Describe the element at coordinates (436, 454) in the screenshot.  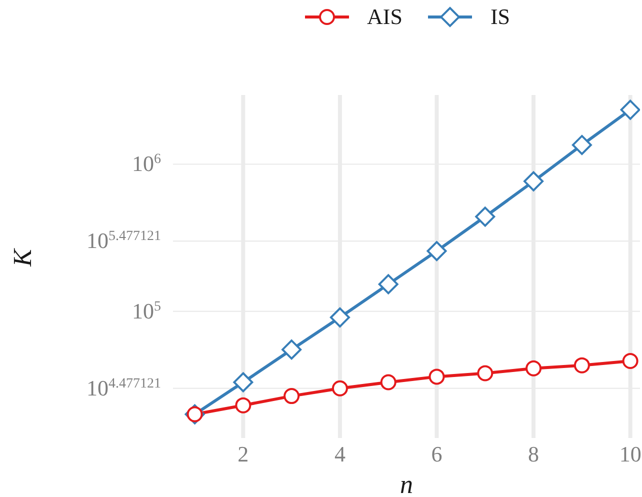
I see `x-tick-label: 6` at that location.